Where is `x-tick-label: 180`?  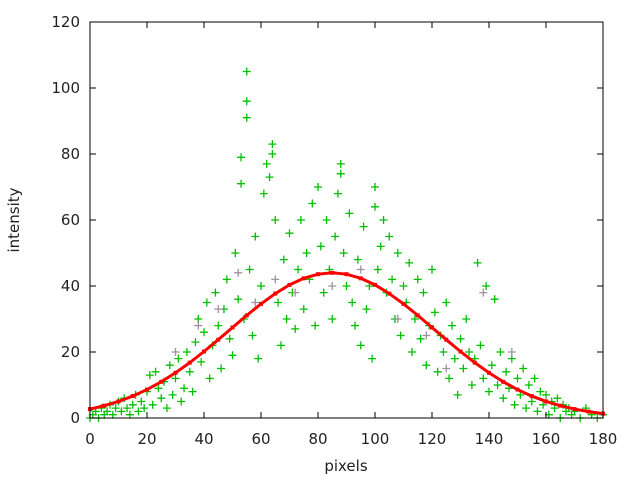
x-tick-label: 180 is located at coordinates (603, 439).